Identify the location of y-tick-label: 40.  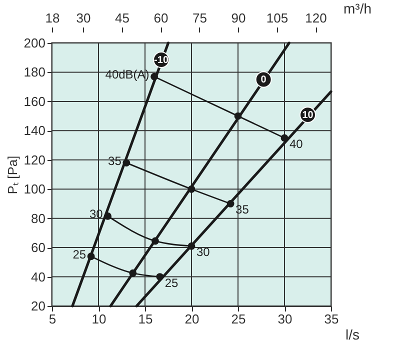
(38, 276).